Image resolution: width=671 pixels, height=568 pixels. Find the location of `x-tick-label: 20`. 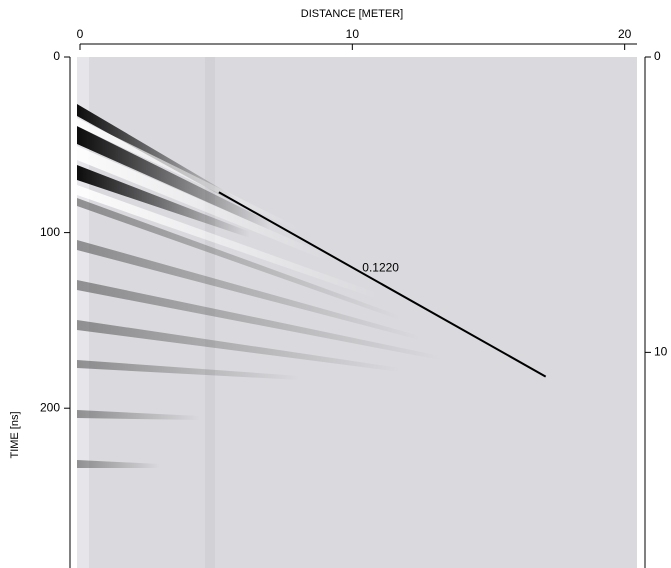

x-tick-label: 20 is located at coordinates (625, 34).